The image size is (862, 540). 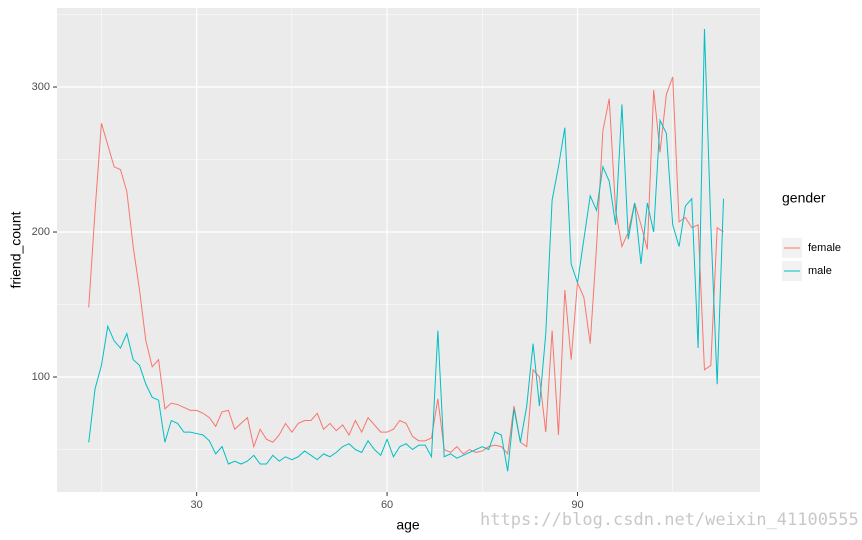 What do you see at coordinates (824, 248) in the screenshot?
I see `legend-label: female` at bounding box center [824, 248].